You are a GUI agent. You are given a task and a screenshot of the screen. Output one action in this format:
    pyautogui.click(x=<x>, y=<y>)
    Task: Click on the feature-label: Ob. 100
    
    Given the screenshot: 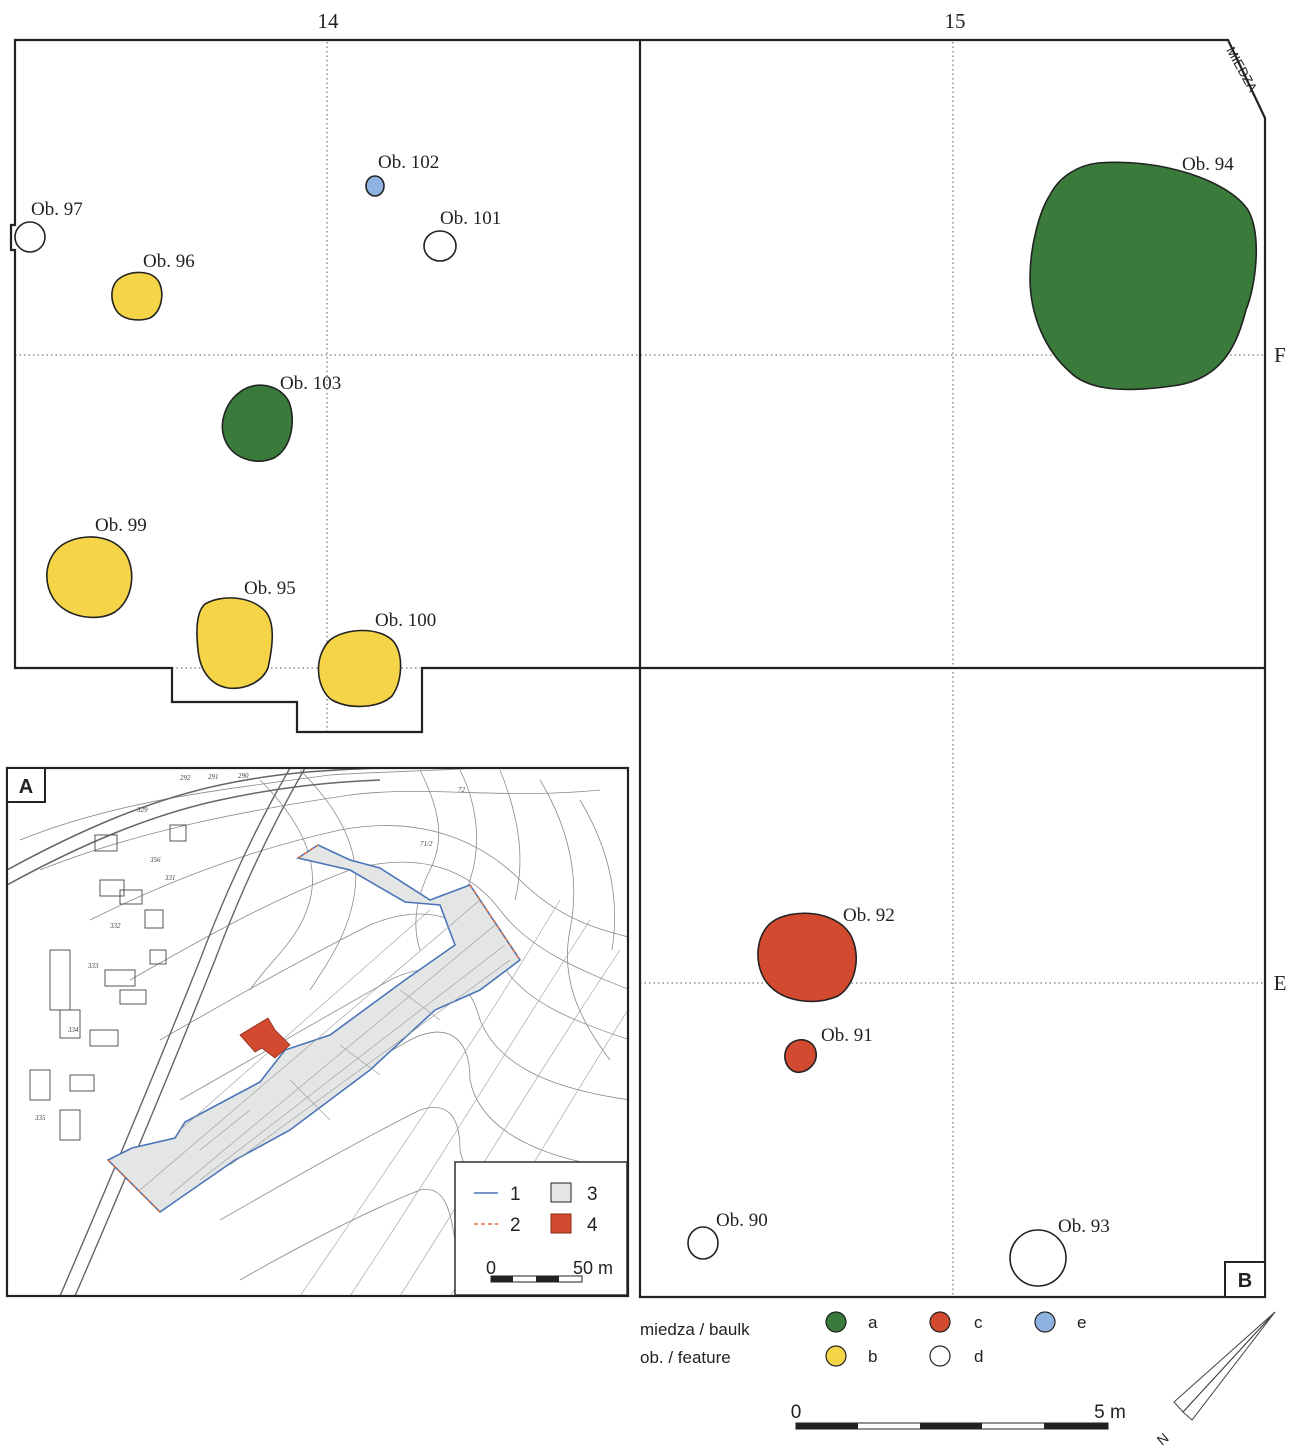 What is the action you would take?
    pyautogui.click(x=405, y=620)
    